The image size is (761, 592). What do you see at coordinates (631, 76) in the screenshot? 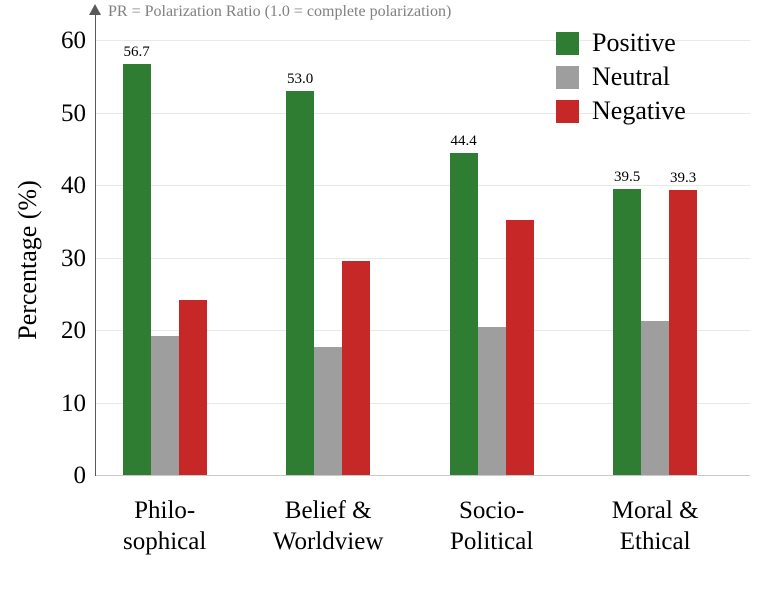
I see `legend-label: Neutral` at bounding box center [631, 76].